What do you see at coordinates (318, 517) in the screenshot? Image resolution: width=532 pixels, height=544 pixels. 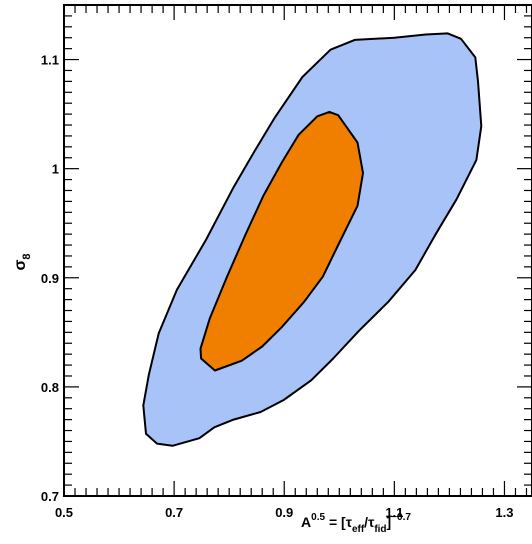 I see `x-label-exponent: 0.5` at bounding box center [318, 517].